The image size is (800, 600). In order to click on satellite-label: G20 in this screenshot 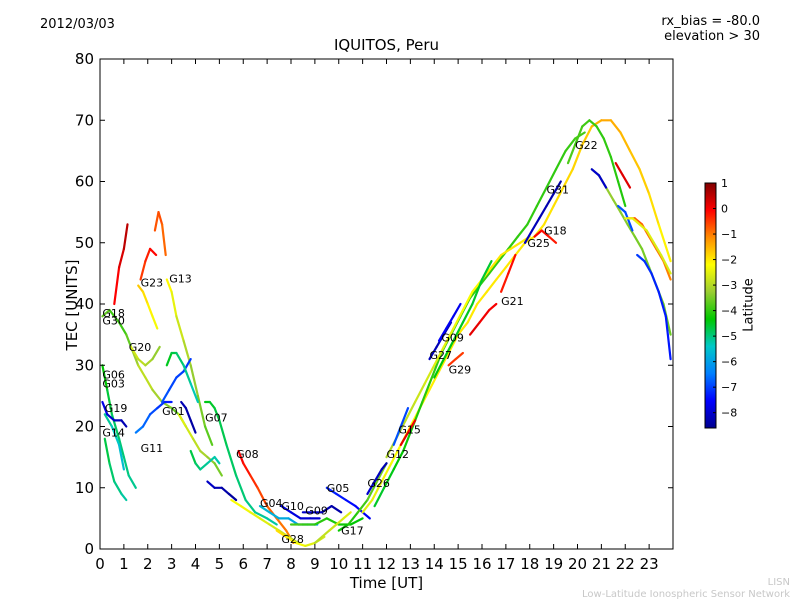, I will do `click(140, 347)`.